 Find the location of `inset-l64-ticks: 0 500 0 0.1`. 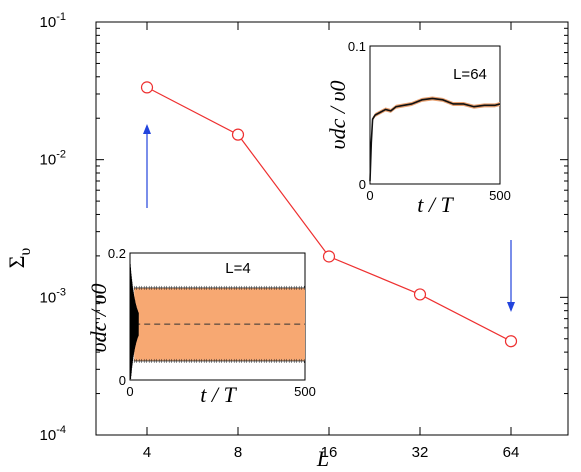

inset-l64-ticks: 0 500 0 0.1 is located at coordinates (429, 121).